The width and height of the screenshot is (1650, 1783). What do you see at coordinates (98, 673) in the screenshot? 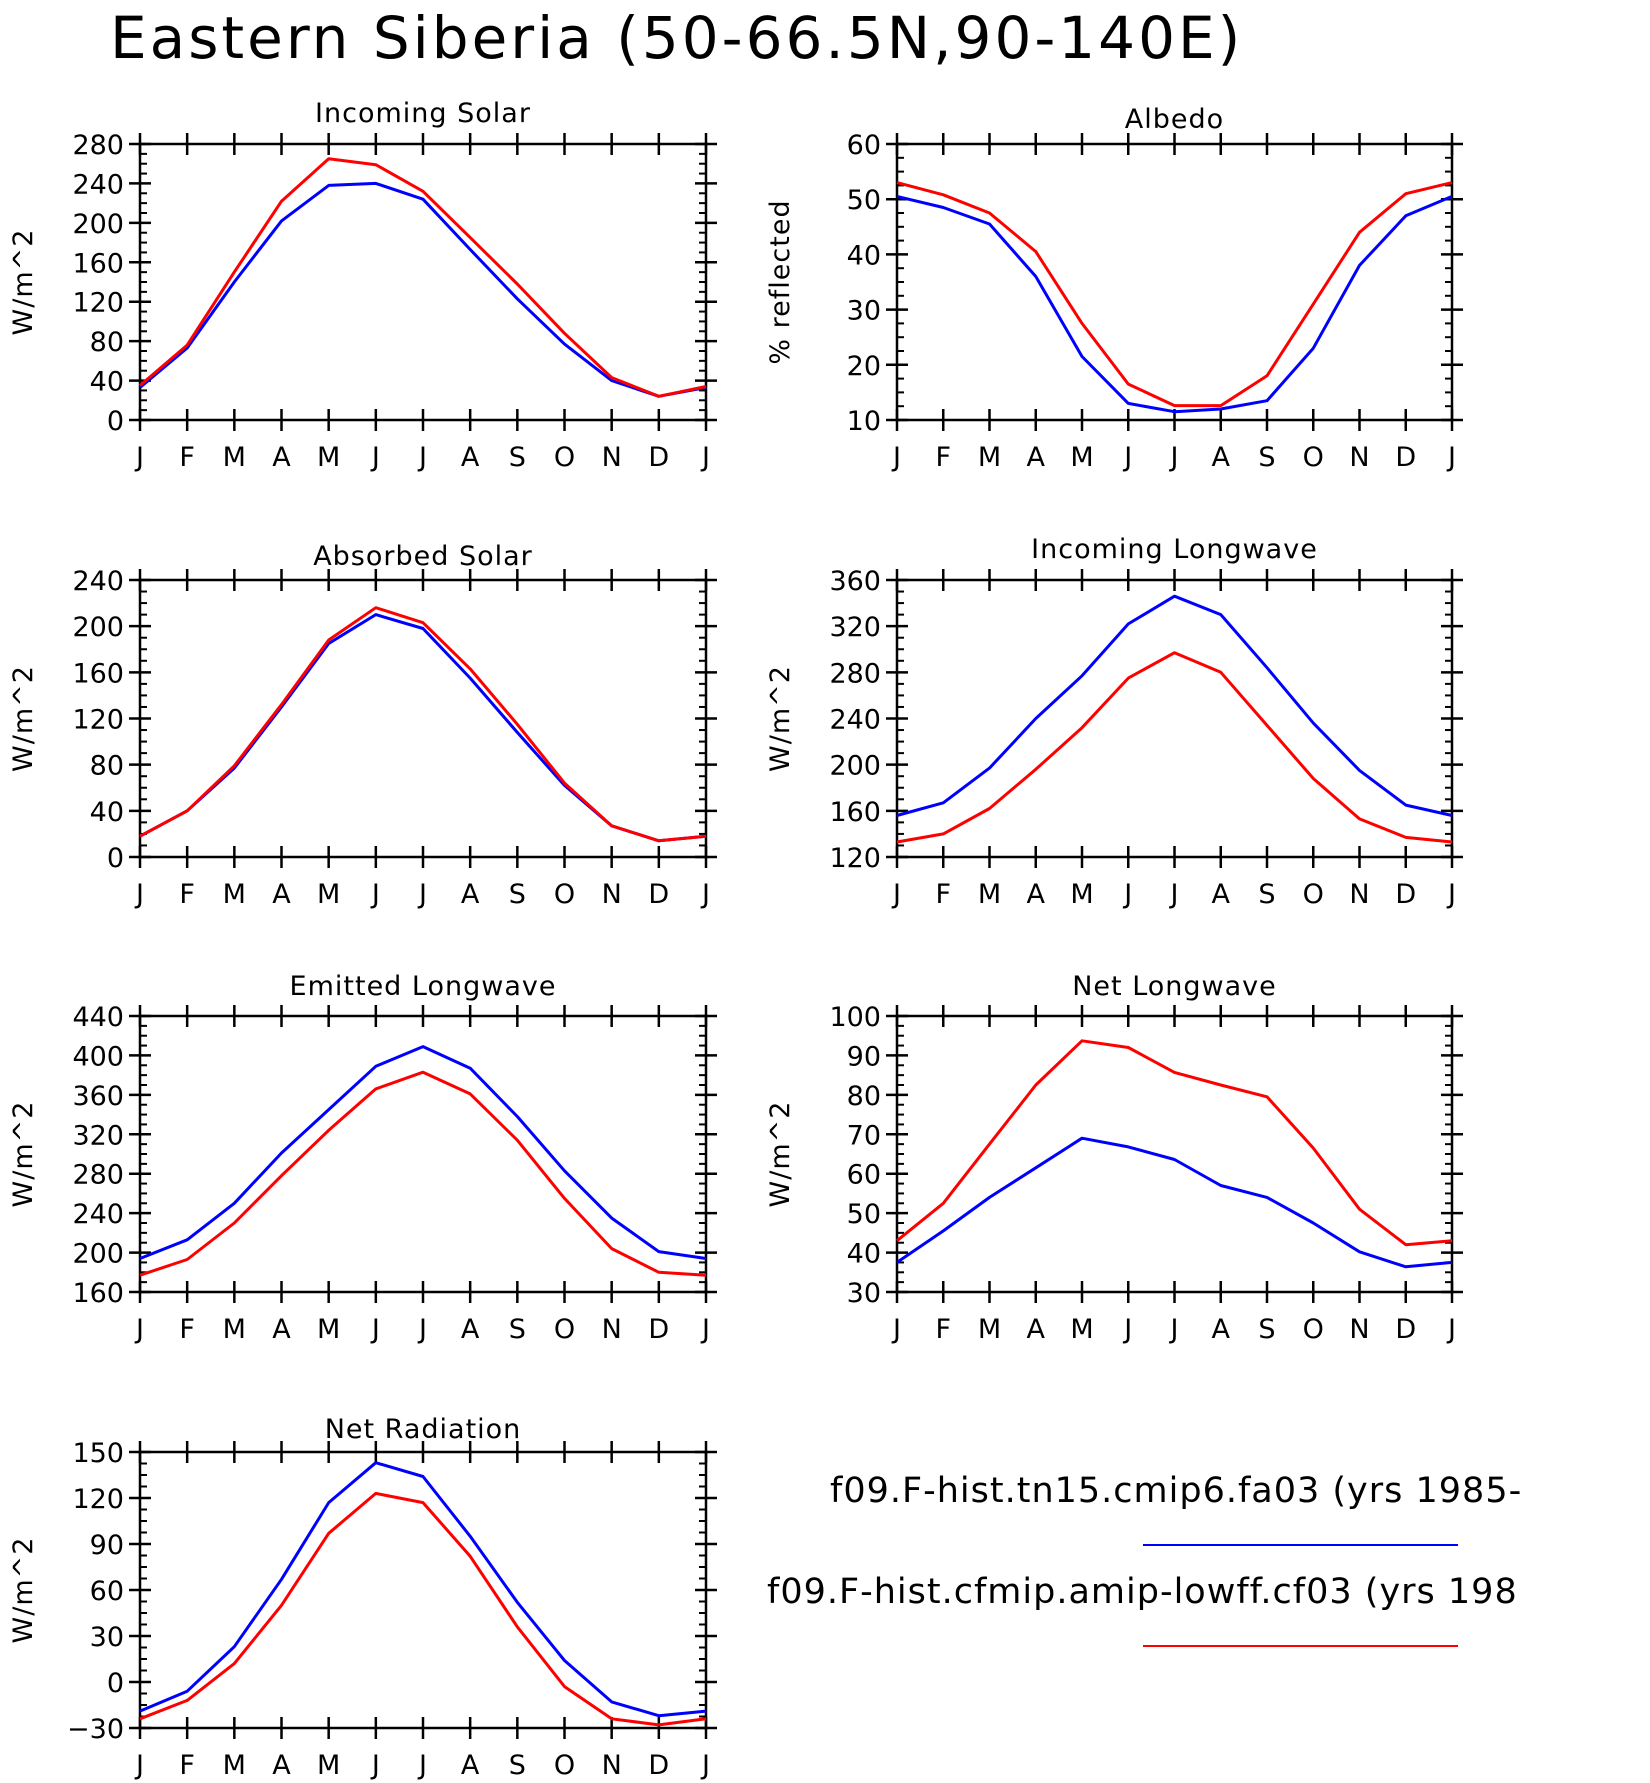
I see `y-tick-label: 160` at bounding box center [98, 673].